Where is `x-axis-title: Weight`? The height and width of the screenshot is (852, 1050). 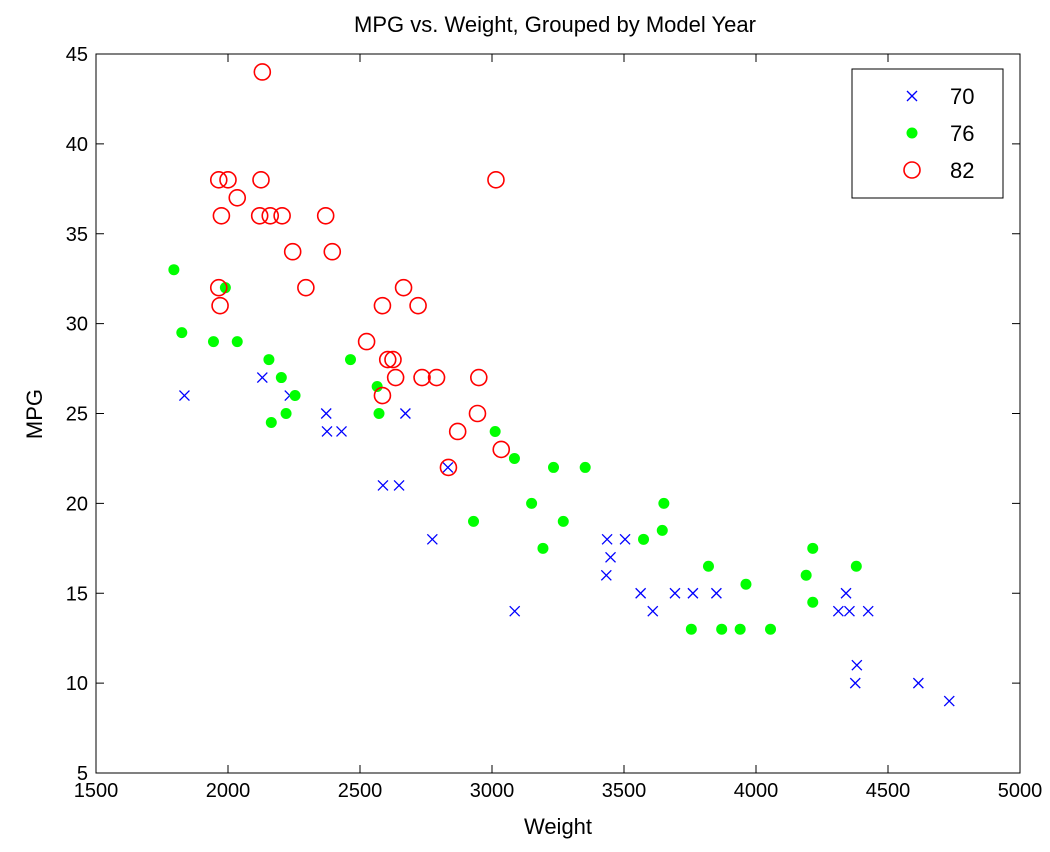 x-axis-title: Weight is located at coordinates (558, 826).